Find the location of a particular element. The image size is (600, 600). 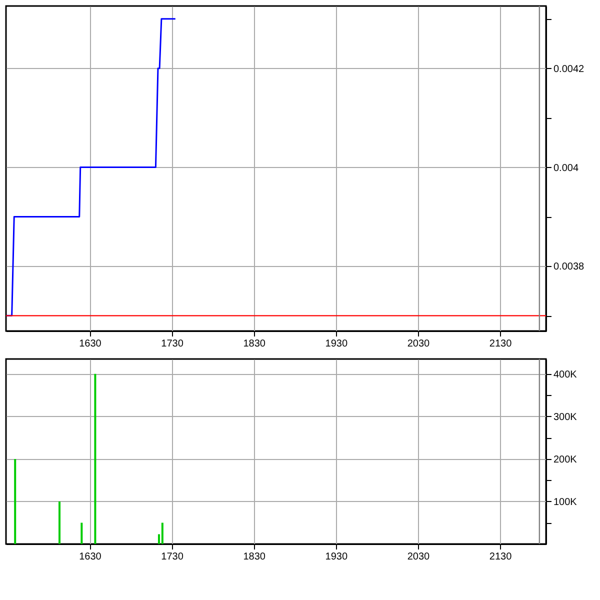

y-tick-label: 0.0038 is located at coordinates (569, 267).